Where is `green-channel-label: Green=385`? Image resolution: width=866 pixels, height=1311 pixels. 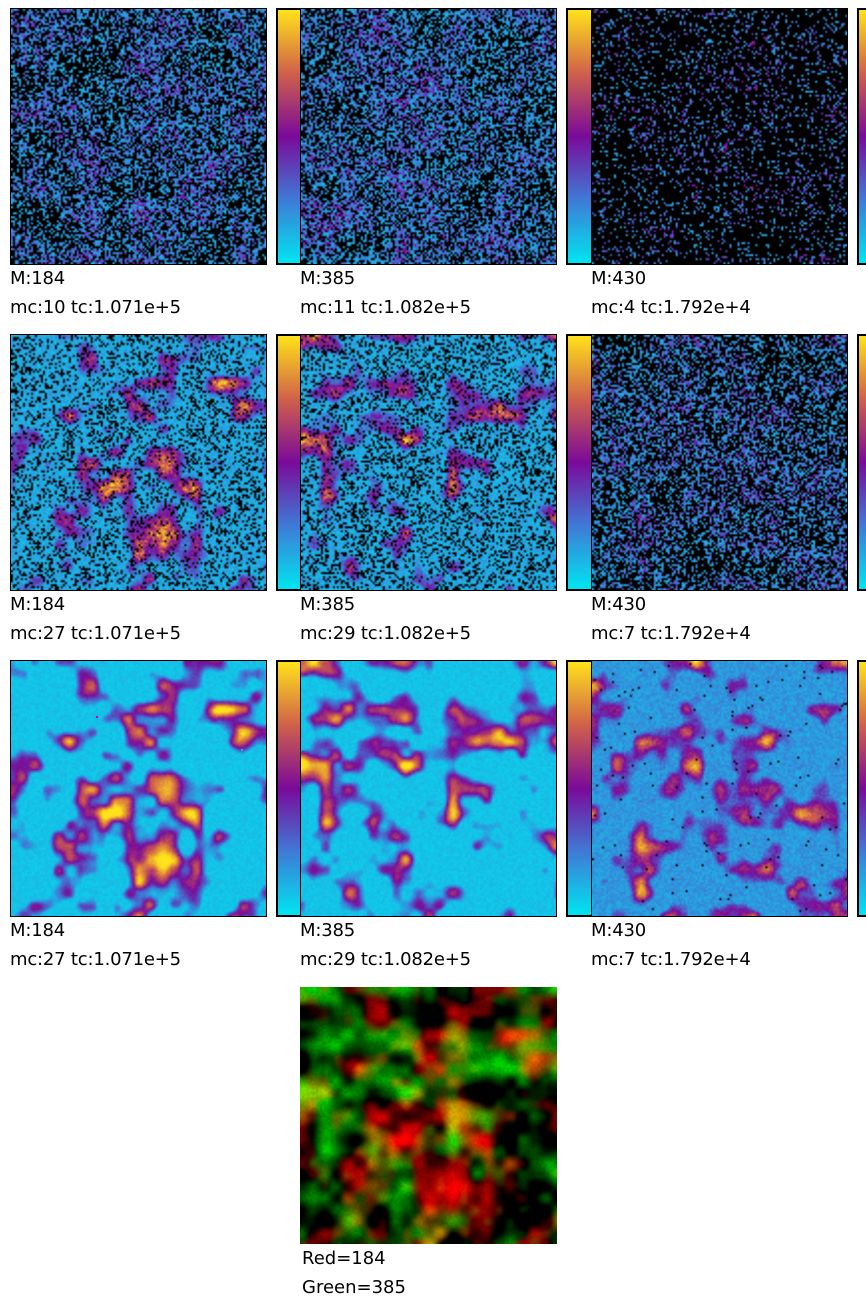
green-channel-label: Green=385 is located at coordinates (354, 1287).